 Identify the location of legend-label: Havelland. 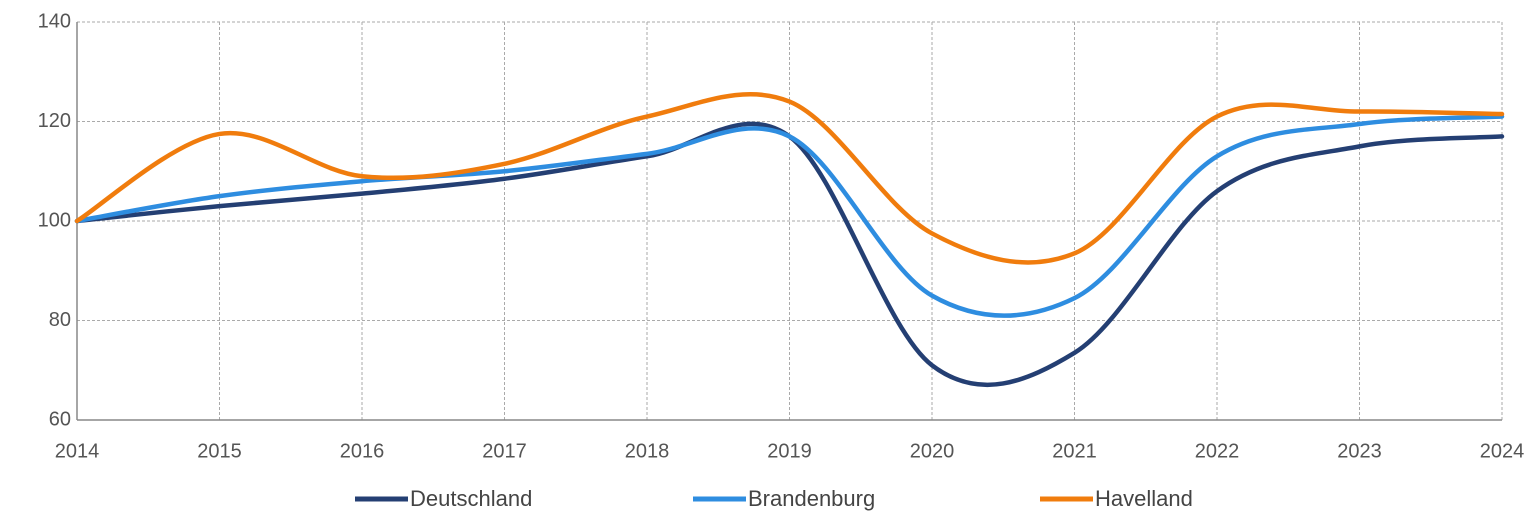
(1144, 498).